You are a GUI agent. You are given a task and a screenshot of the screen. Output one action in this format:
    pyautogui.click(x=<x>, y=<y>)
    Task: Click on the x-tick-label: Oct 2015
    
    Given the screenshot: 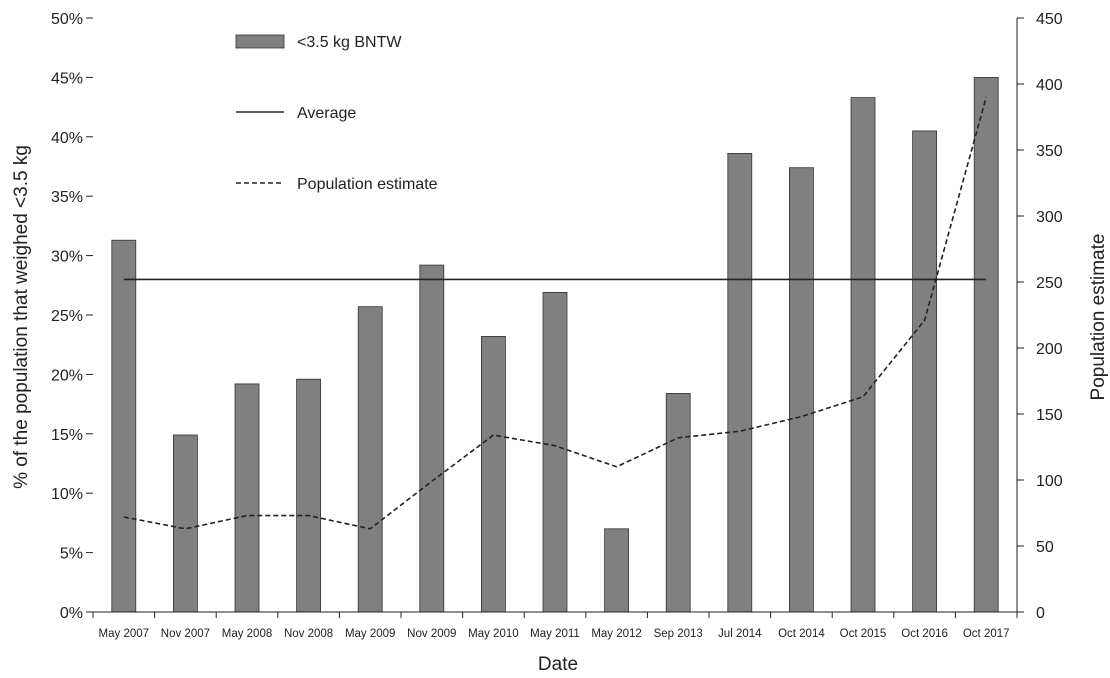 What is the action you would take?
    pyautogui.click(x=863, y=634)
    